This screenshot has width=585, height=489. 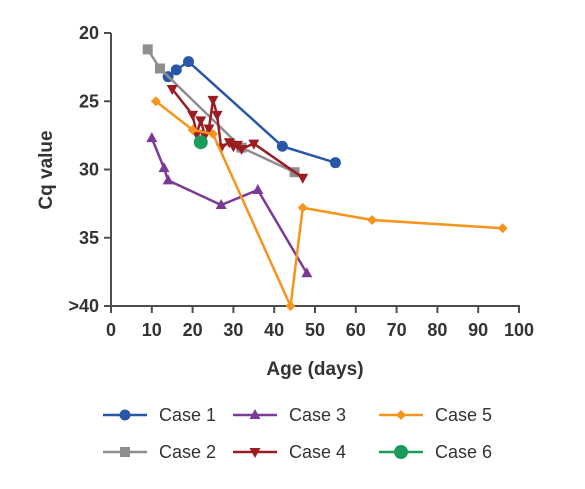 I want to click on x-tick-label: 90, so click(x=478, y=330).